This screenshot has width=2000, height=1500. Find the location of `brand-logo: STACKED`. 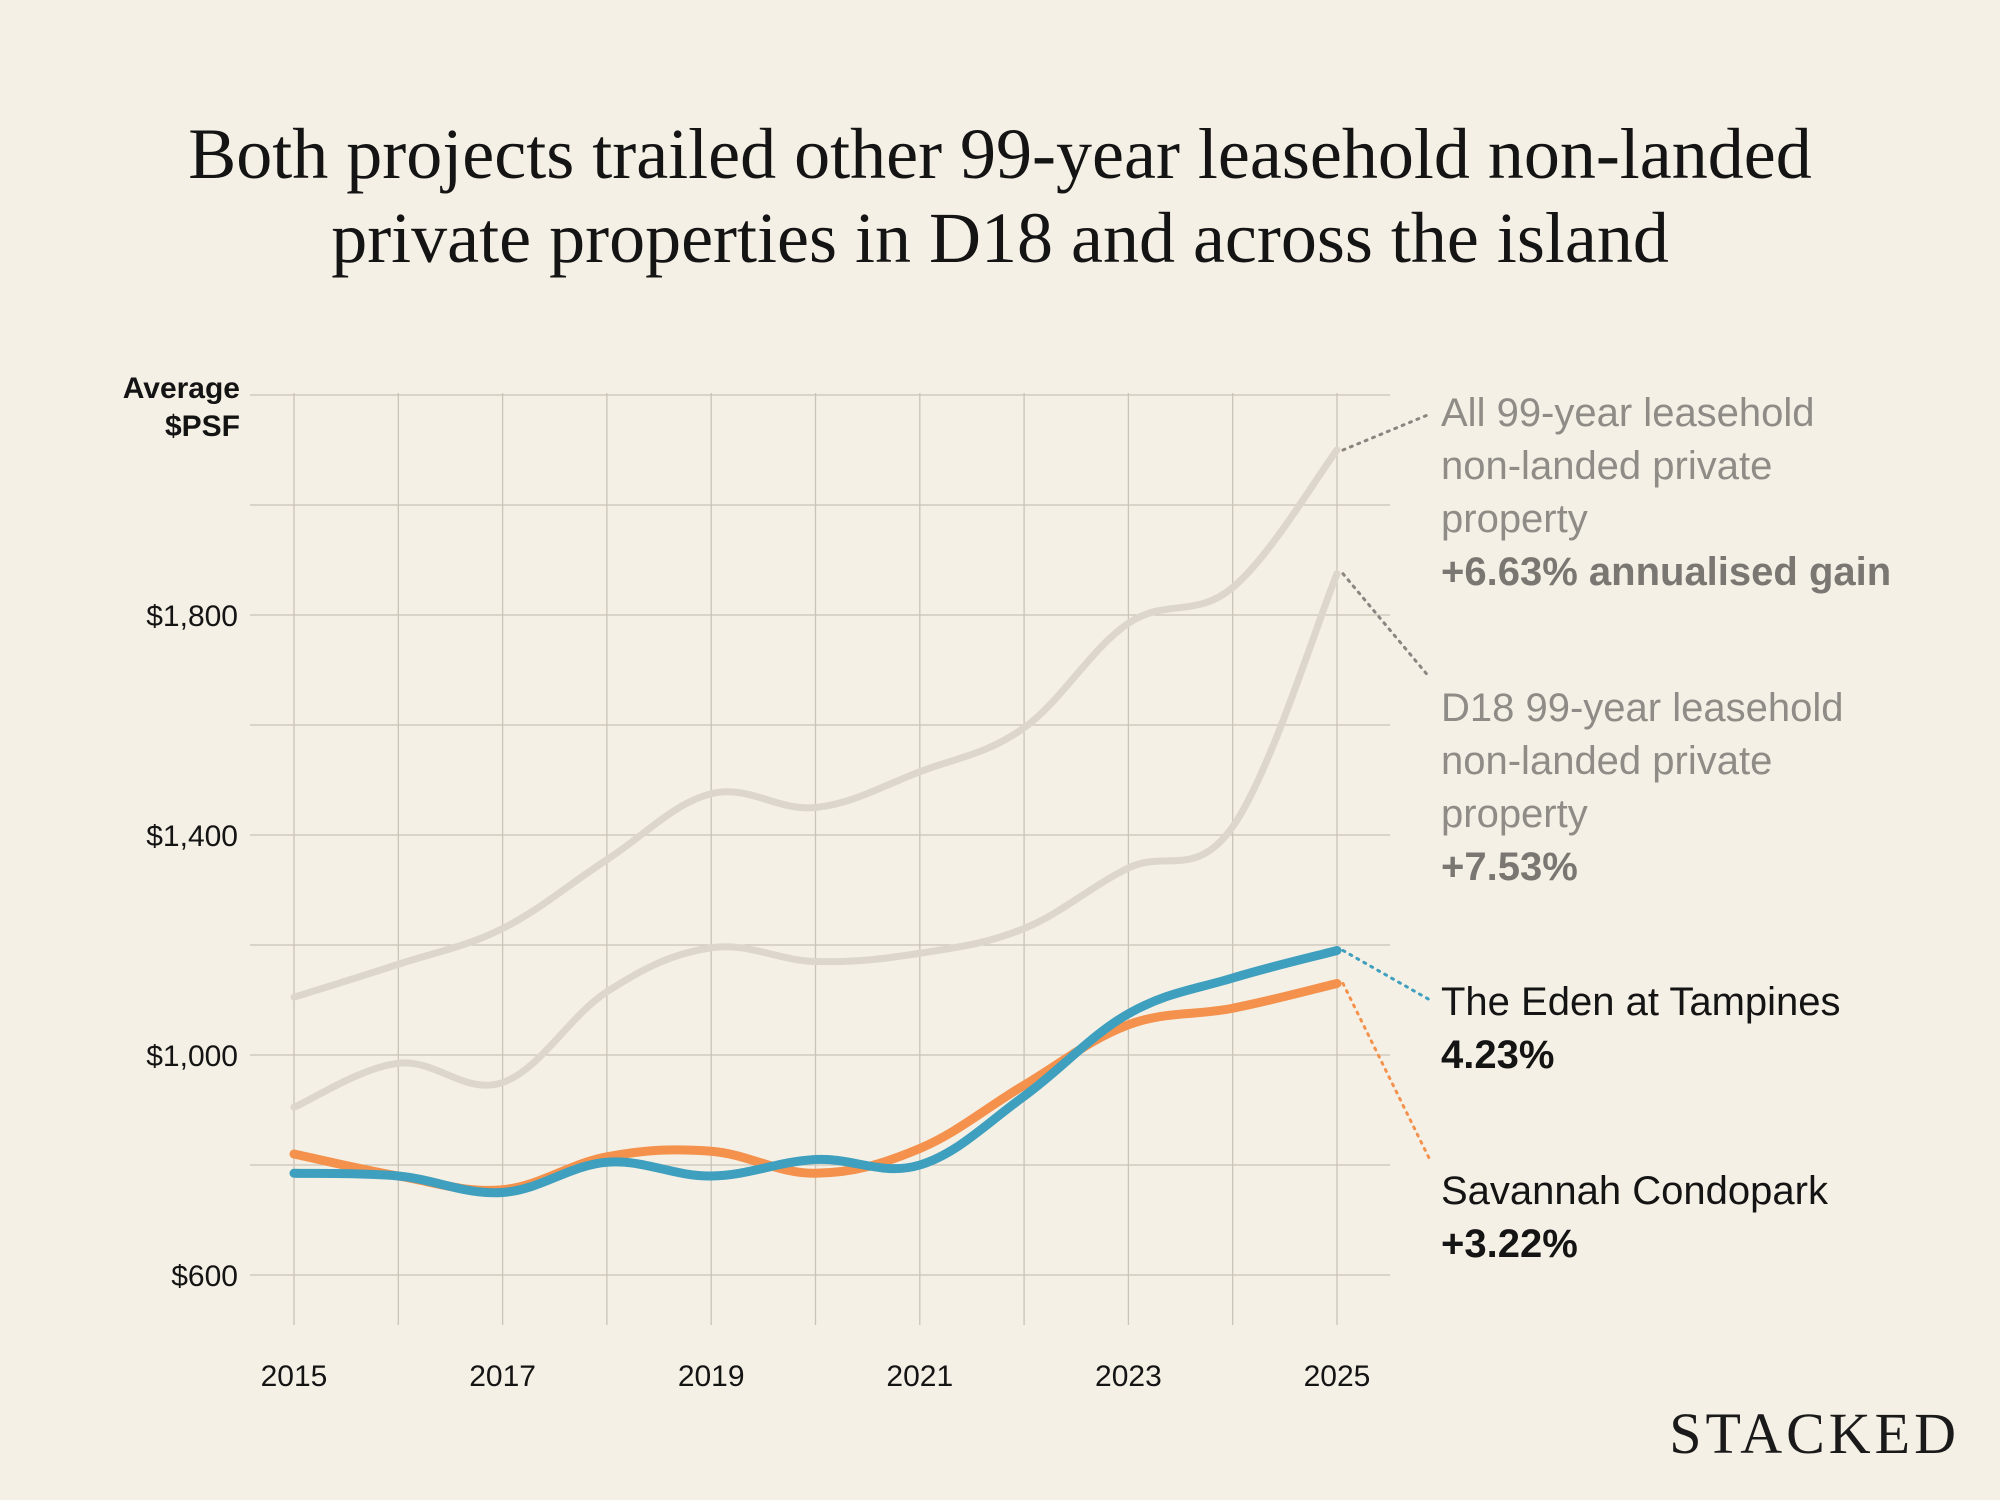

brand-logo: STACKED is located at coordinates (1814, 1433).